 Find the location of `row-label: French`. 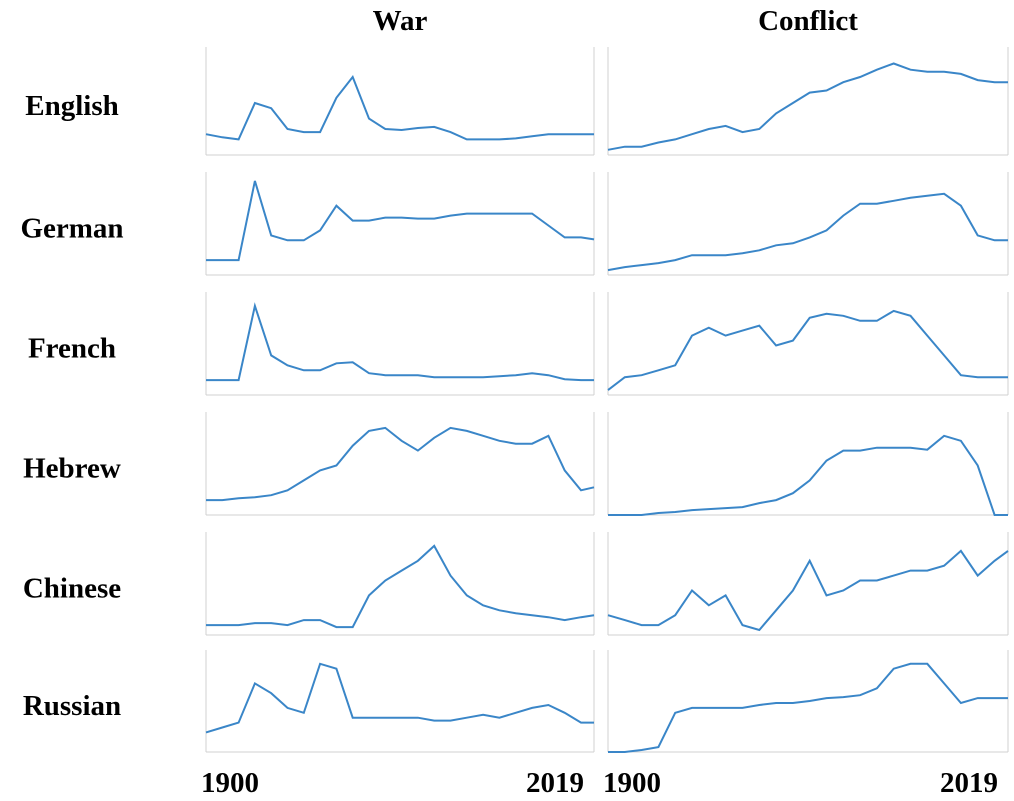

row-label: French is located at coordinates (72, 349).